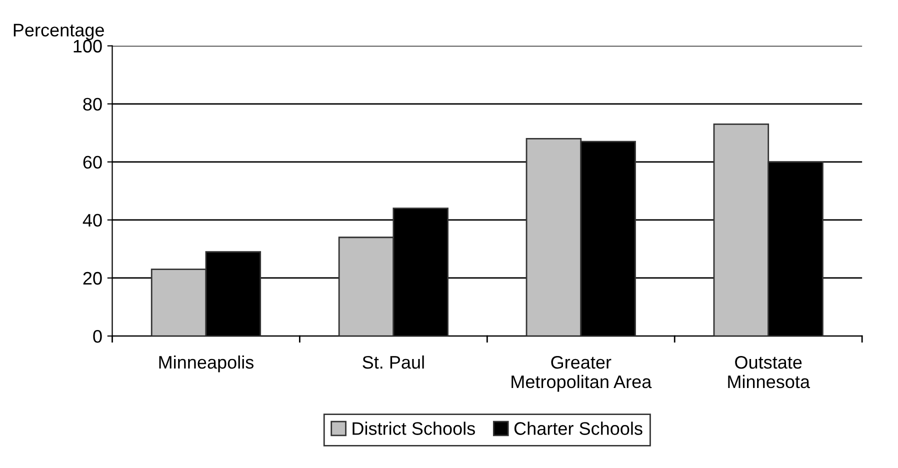 This screenshot has width=898, height=468. What do you see at coordinates (97, 336) in the screenshot?
I see `y-tick-label: 0` at bounding box center [97, 336].